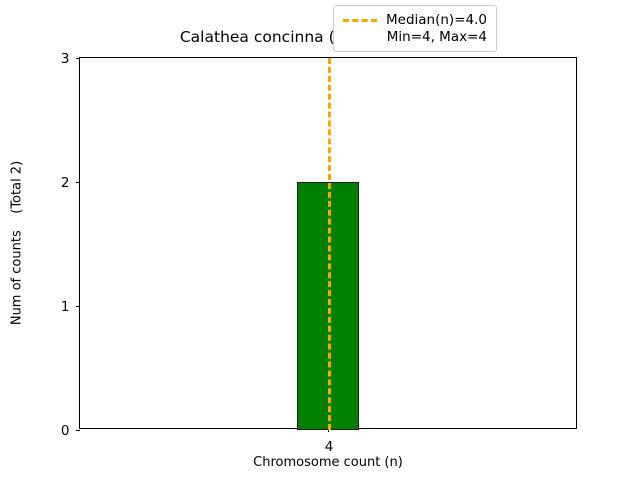 This screenshot has height=480, width=640. I want to click on y-axis-label-container: Num of counts (Total 2), so click(17, 243).